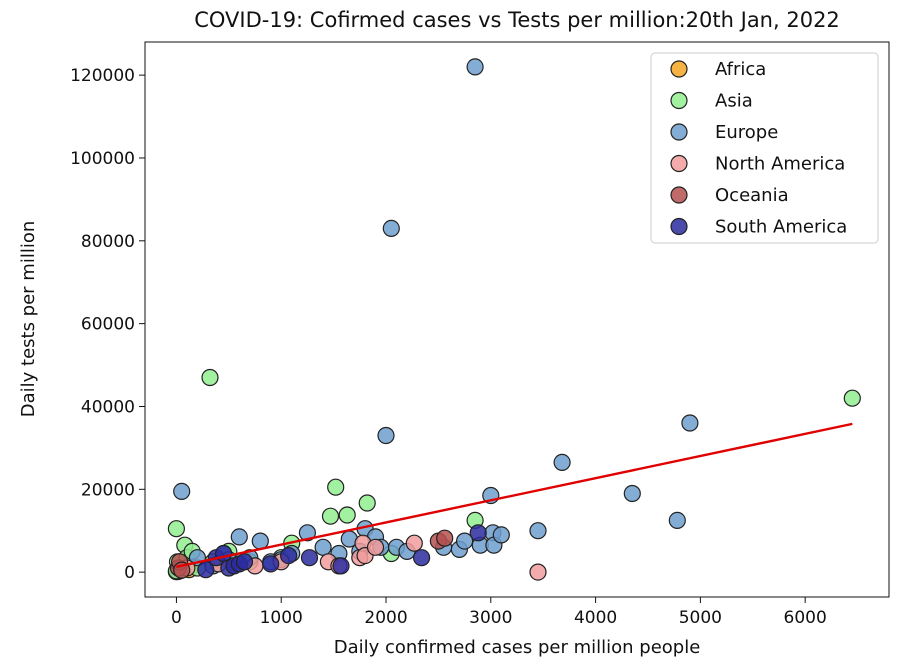 The height and width of the screenshot is (667, 910). Describe the element at coordinates (700, 618) in the screenshot. I see `x-tick-label: 5000` at that location.